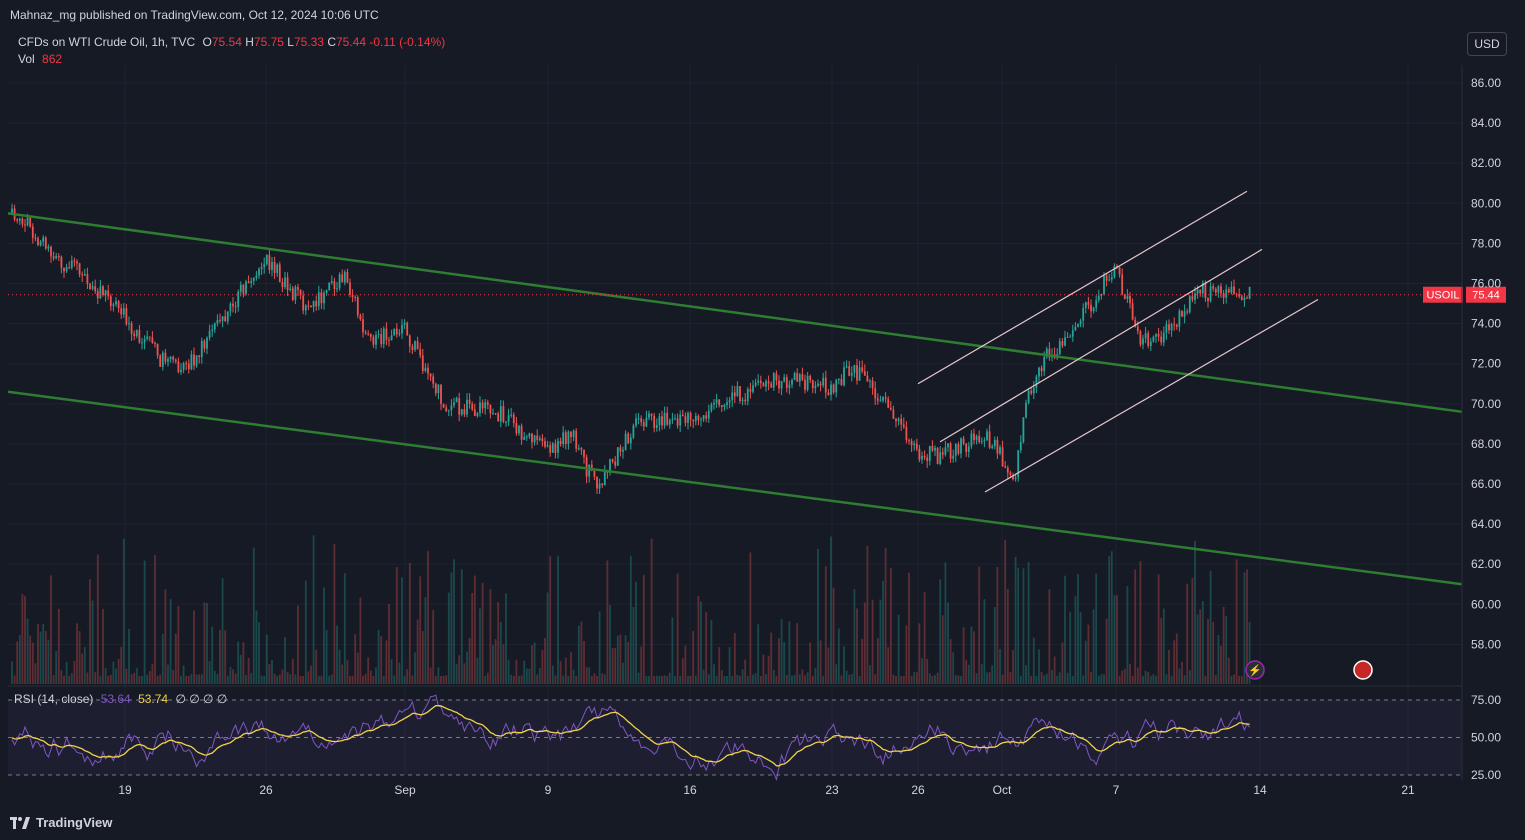 This screenshot has width=1525, height=840. Describe the element at coordinates (1363, 670) in the screenshot. I see `us-flag-event-icon` at that location.